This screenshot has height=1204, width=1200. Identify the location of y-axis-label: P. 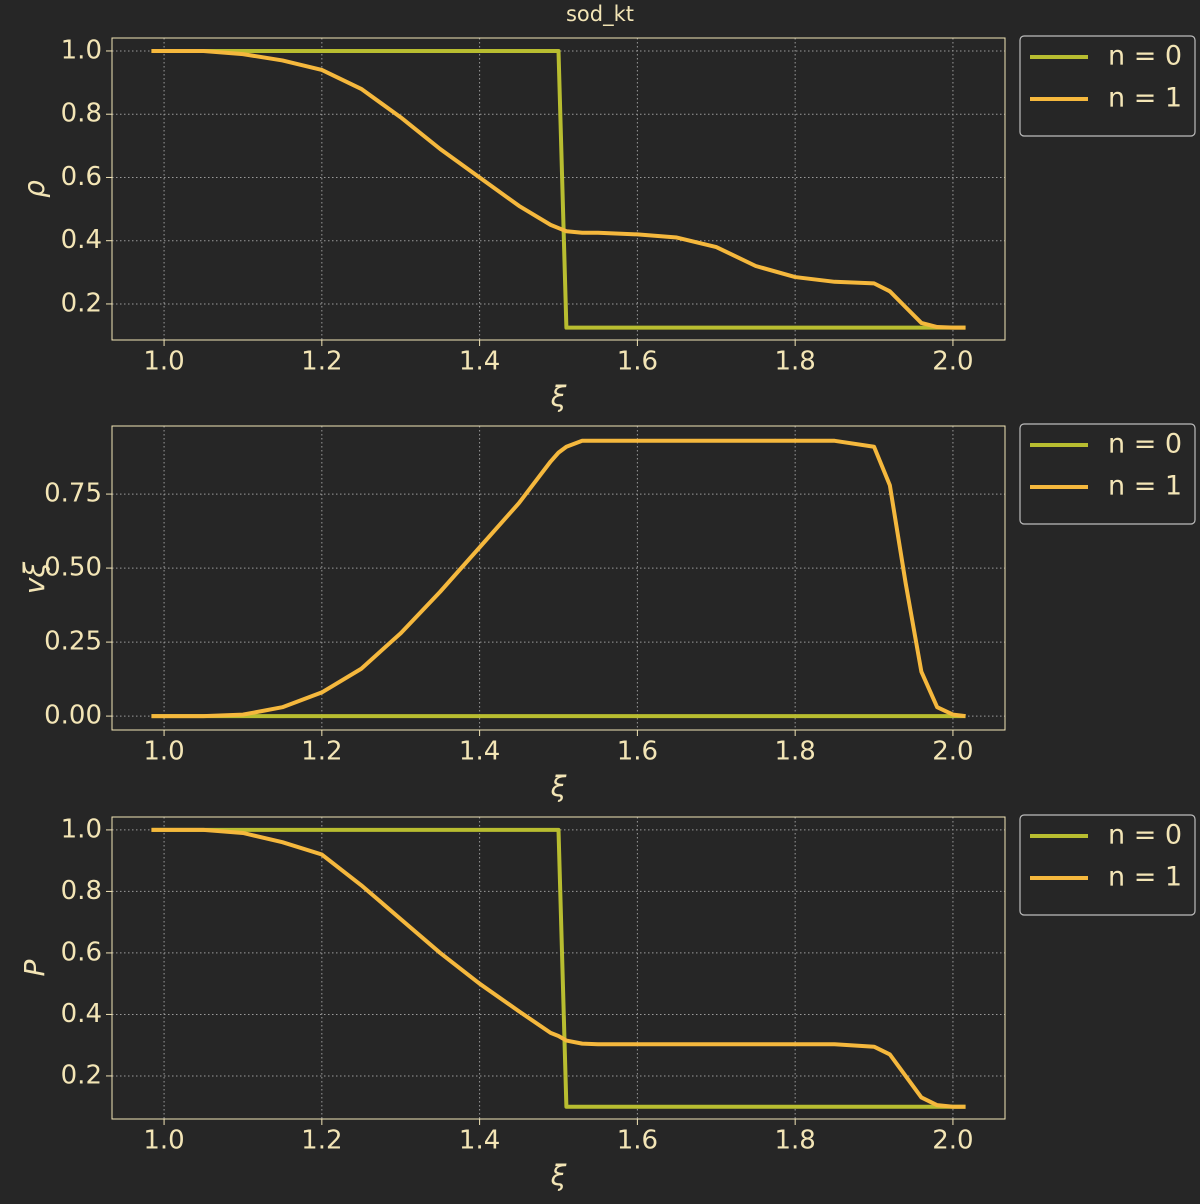
(34, 967).